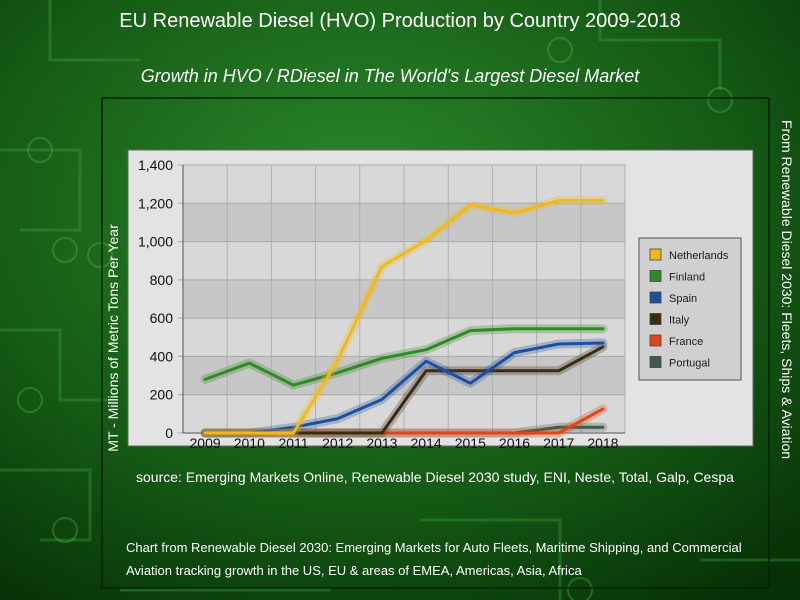 The image size is (800, 600). Describe the element at coordinates (470, 443) in the screenshot. I see `x-tick-label: 2015` at that location.